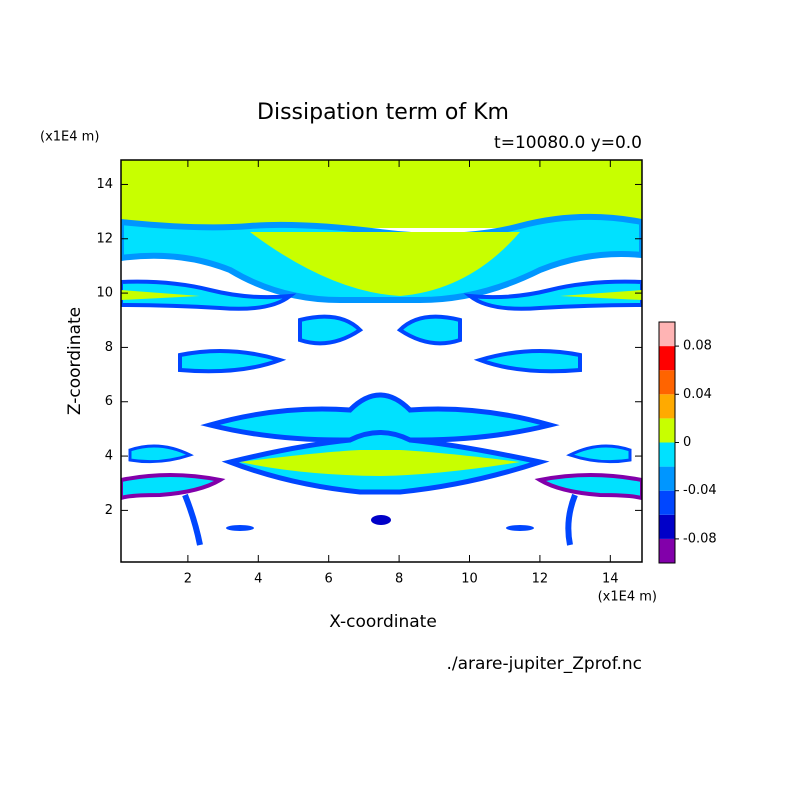 This screenshot has width=804, height=804. Describe the element at coordinates (697, 346) in the screenshot. I see `colorbar-tick-label: 0.08` at that location.